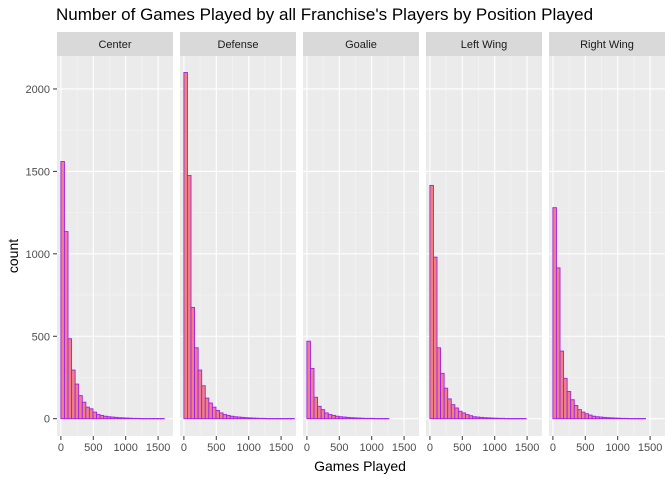 The image size is (672, 480). Describe the element at coordinates (38, 90) in the screenshot. I see `y-tick-label: 2000` at that location.